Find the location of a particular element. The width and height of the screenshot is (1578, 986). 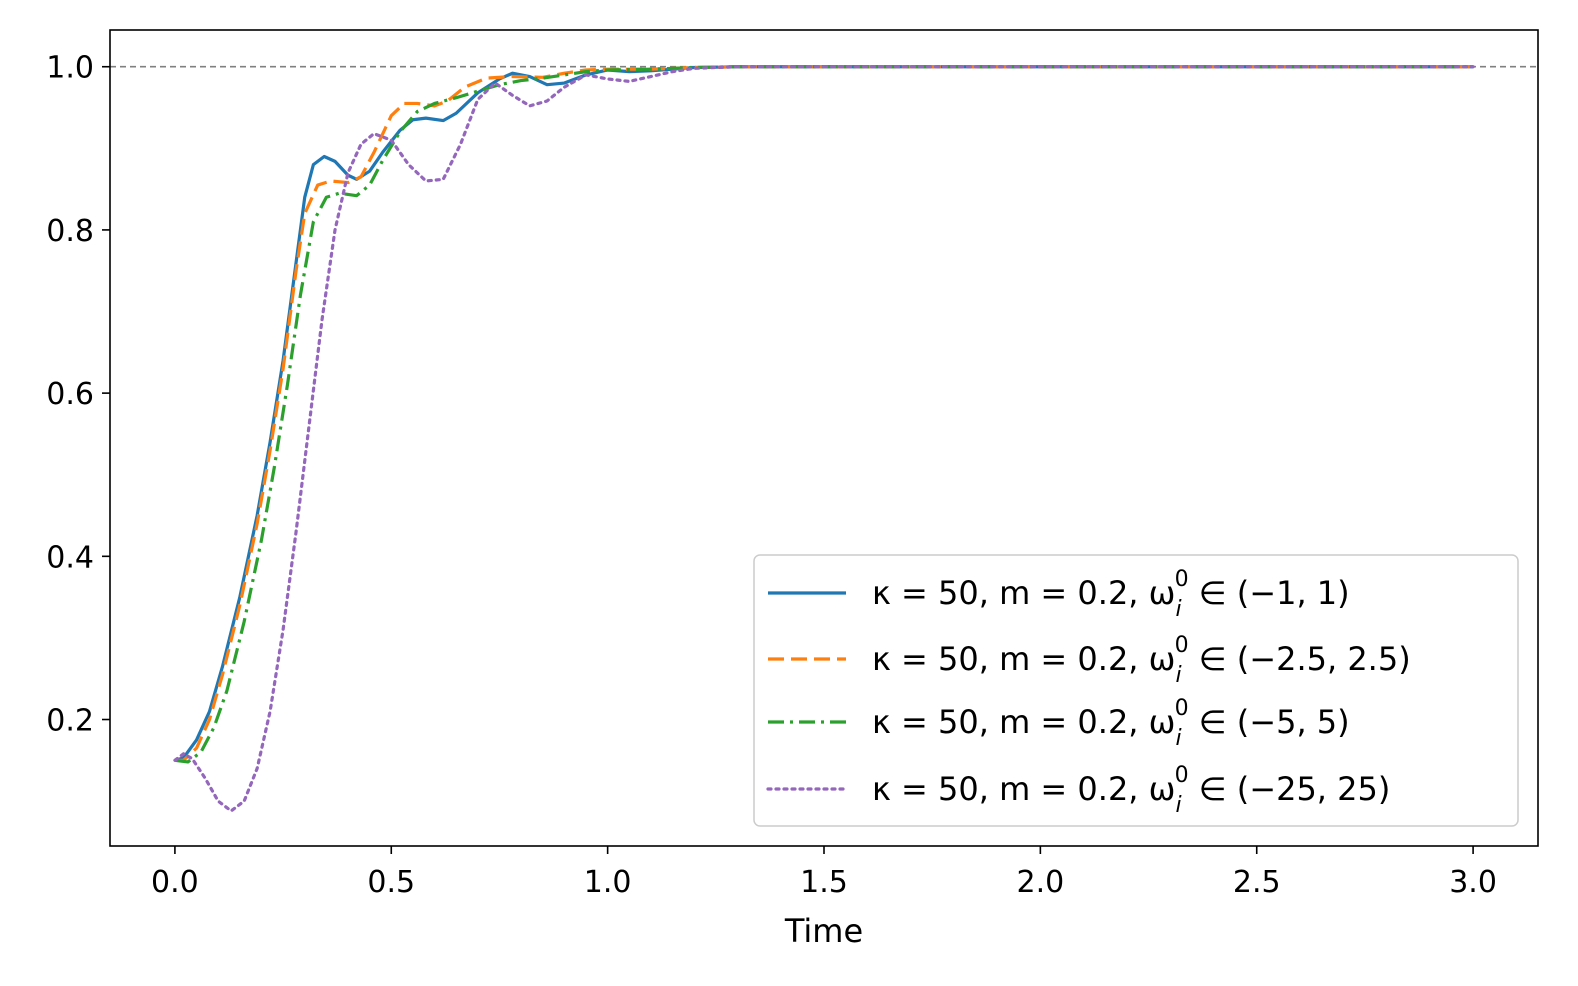

y-axis: 0.2 0.4 0.6 0.8 1.0 is located at coordinates (78, 395).